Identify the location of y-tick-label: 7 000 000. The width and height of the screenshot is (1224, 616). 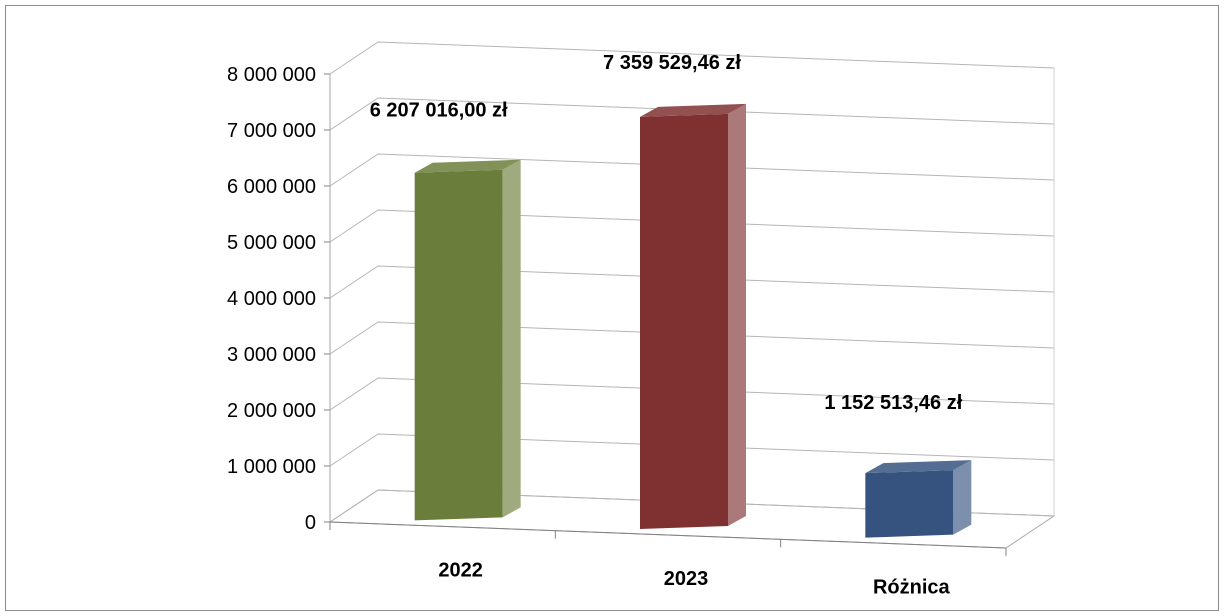
(271, 131).